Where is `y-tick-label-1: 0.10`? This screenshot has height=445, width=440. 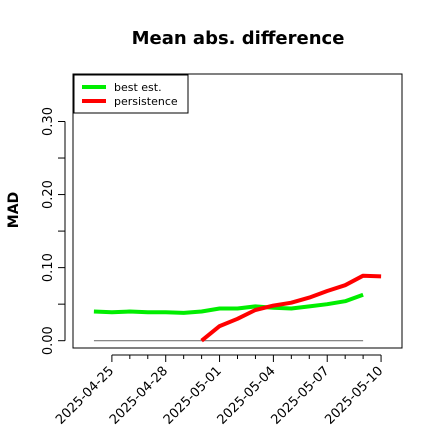
y-tick-label-1: 0.10 is located at coordinates (48, 267).